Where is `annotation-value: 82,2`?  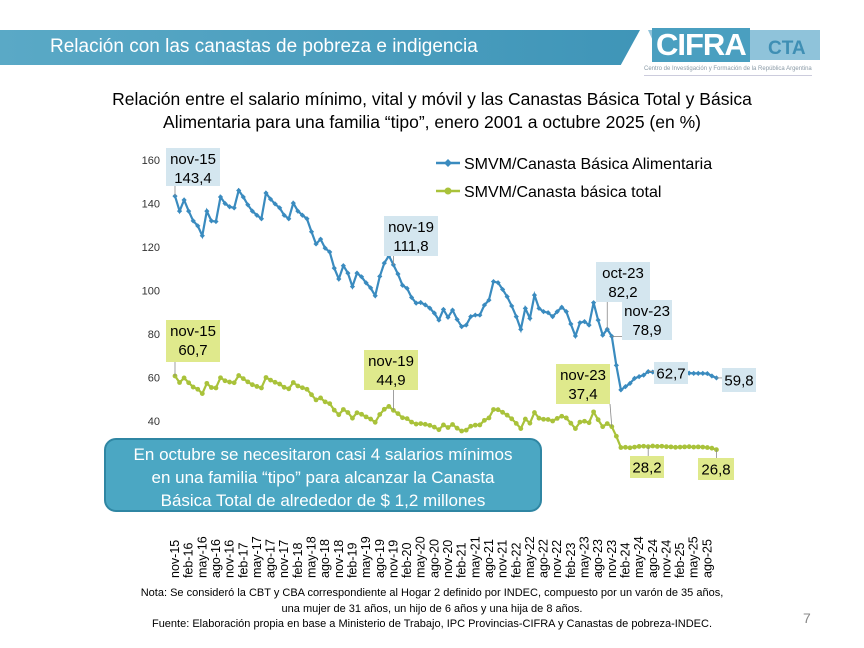 annotation-value: 82,2 is located at coordinates (622, 292).